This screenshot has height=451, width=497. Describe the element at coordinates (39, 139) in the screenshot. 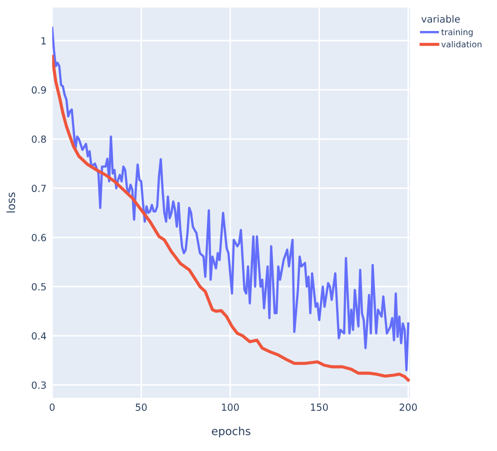

I see `y-tick-label: 0.8` at that location.